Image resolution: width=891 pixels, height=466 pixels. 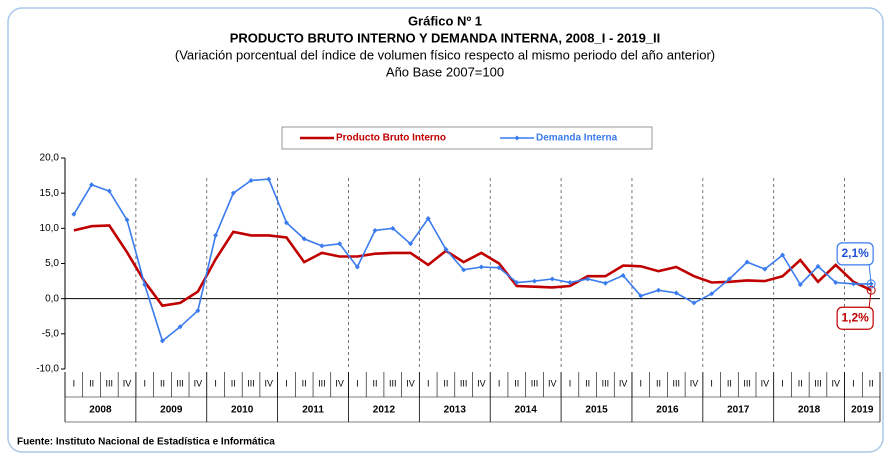 I want to click on y-tick-label: 10,0, so click(x=50, y=228).